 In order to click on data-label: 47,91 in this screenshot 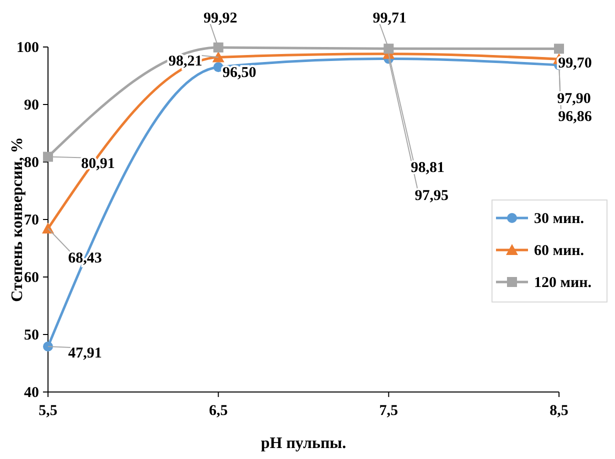, I will do `click(85, 354)`.